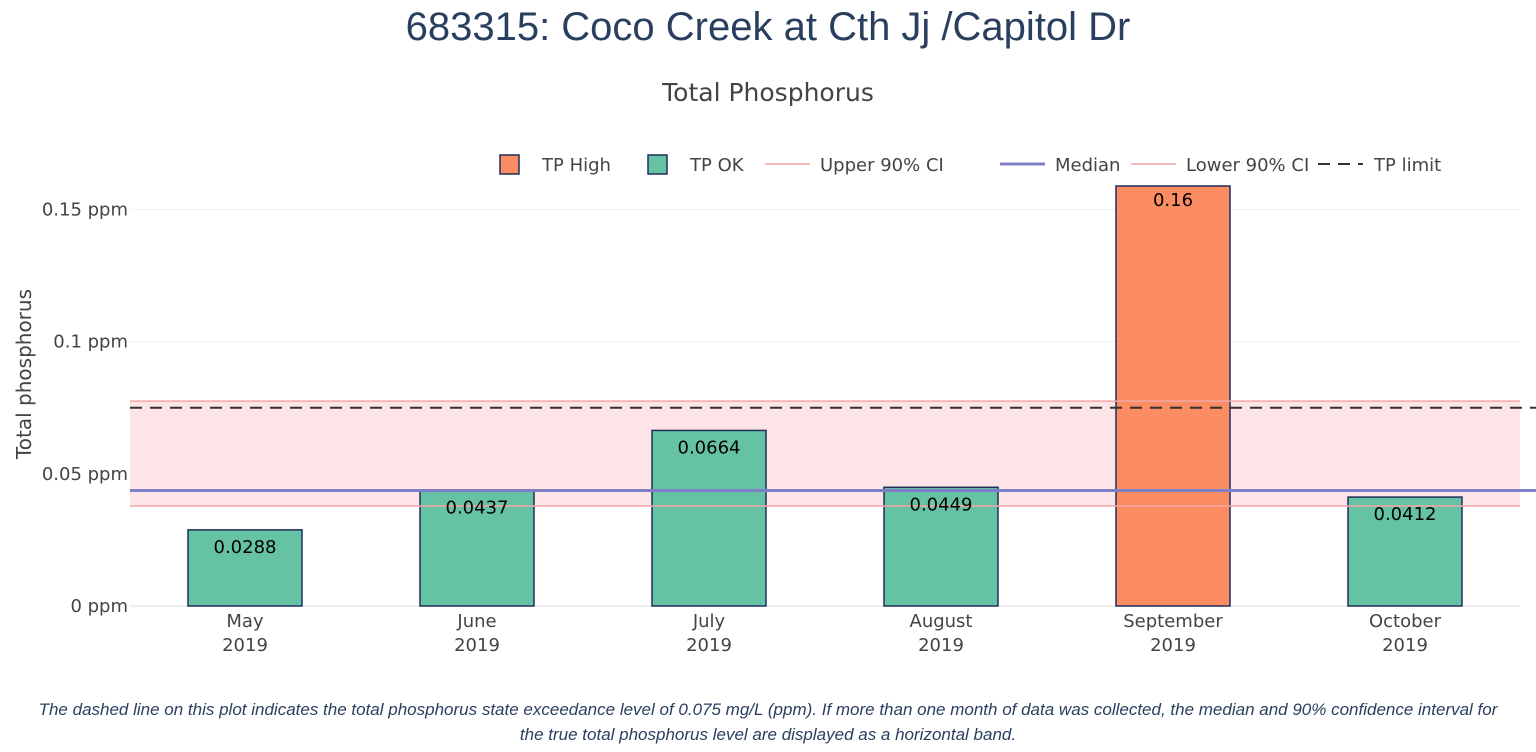  Describe the element at coordinates (1173, 621) in the screenshot. I see `x-tick-label: September` at that location.